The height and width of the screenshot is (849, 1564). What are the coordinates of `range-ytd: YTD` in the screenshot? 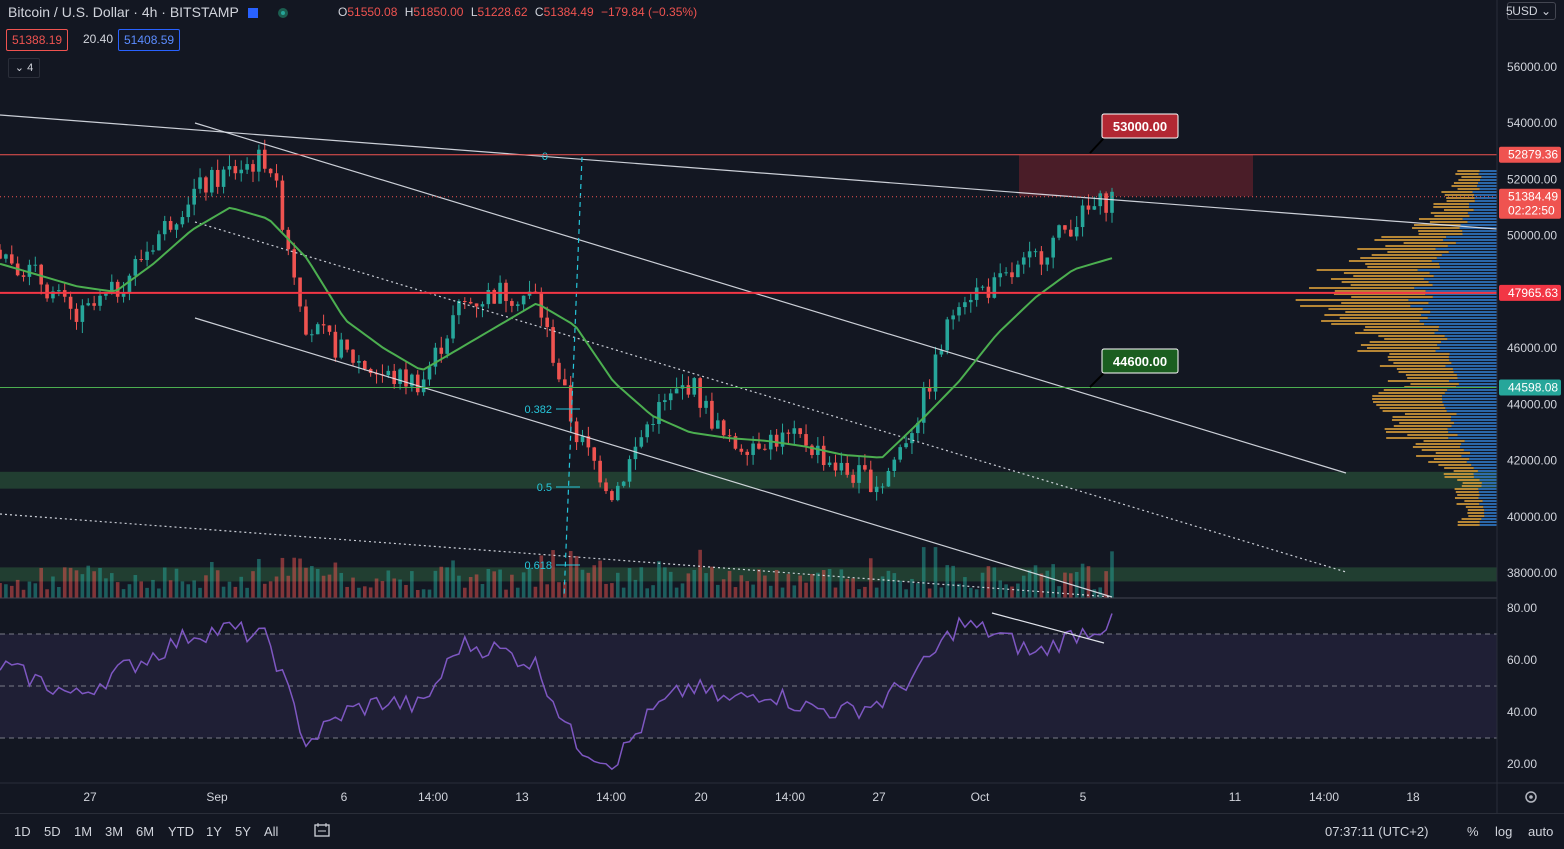 It's located at (181, 831).